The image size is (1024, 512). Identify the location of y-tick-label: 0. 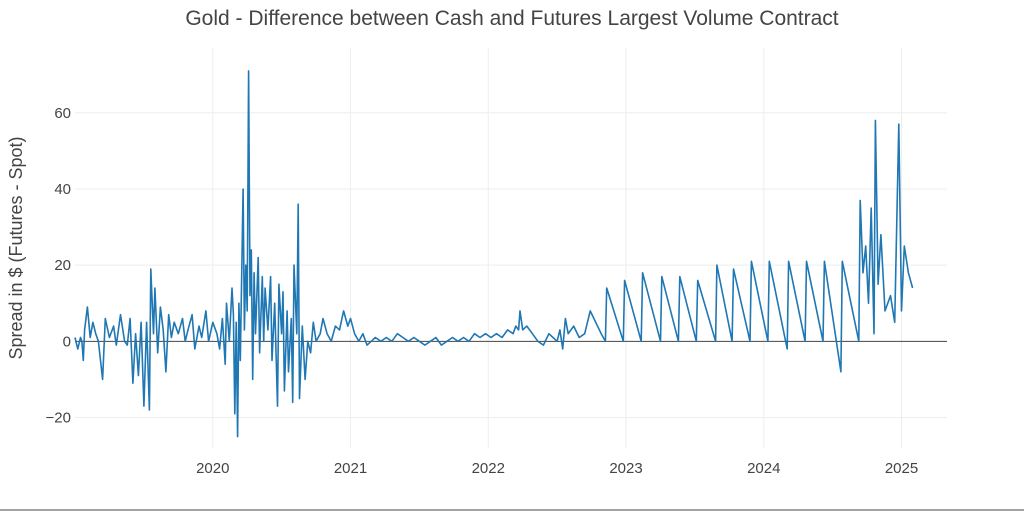
(67, 341).